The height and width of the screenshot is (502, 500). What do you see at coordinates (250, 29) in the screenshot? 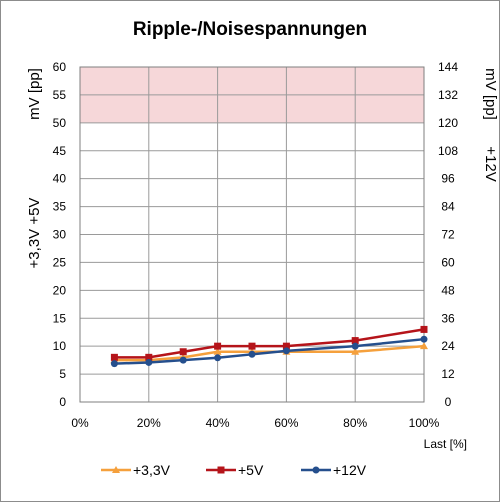
I see `chart-title: Ripple-/Noisespannungen` at bounding box center [250, 29].